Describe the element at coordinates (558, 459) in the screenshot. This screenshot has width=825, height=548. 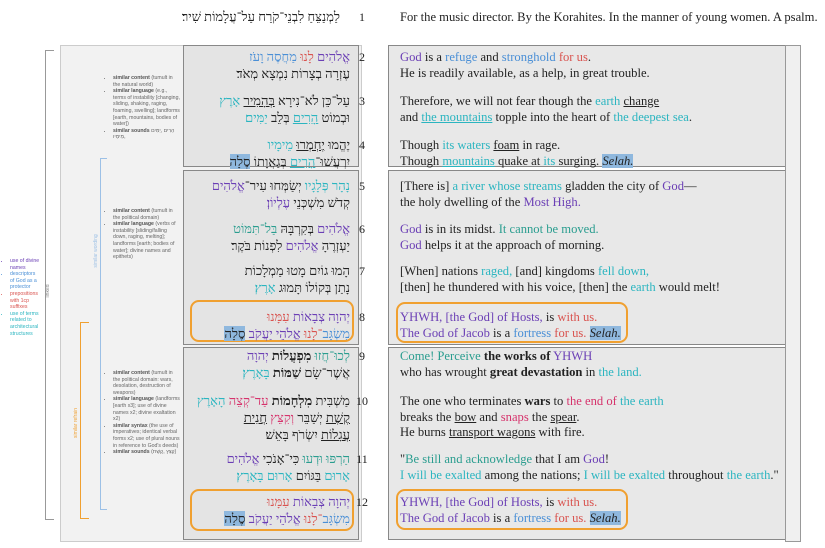
I see `text-segment: that I am` at that location.